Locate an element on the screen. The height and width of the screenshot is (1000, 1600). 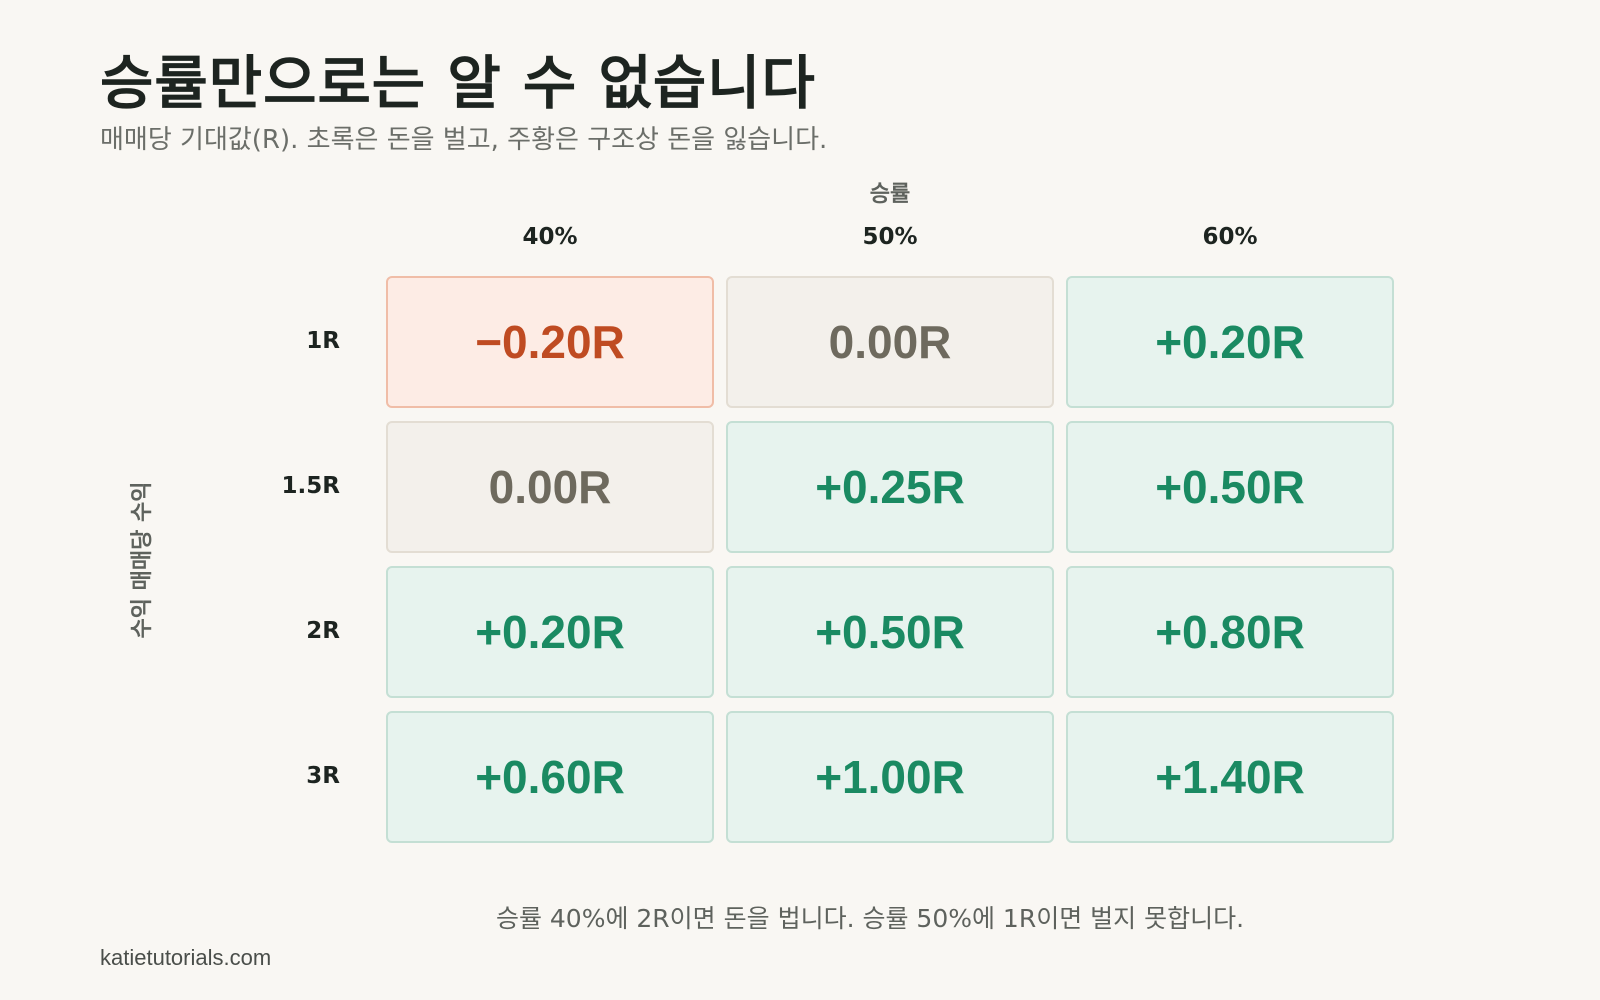
cell-value-label: +1.00R is located at coordinates (890, 777).